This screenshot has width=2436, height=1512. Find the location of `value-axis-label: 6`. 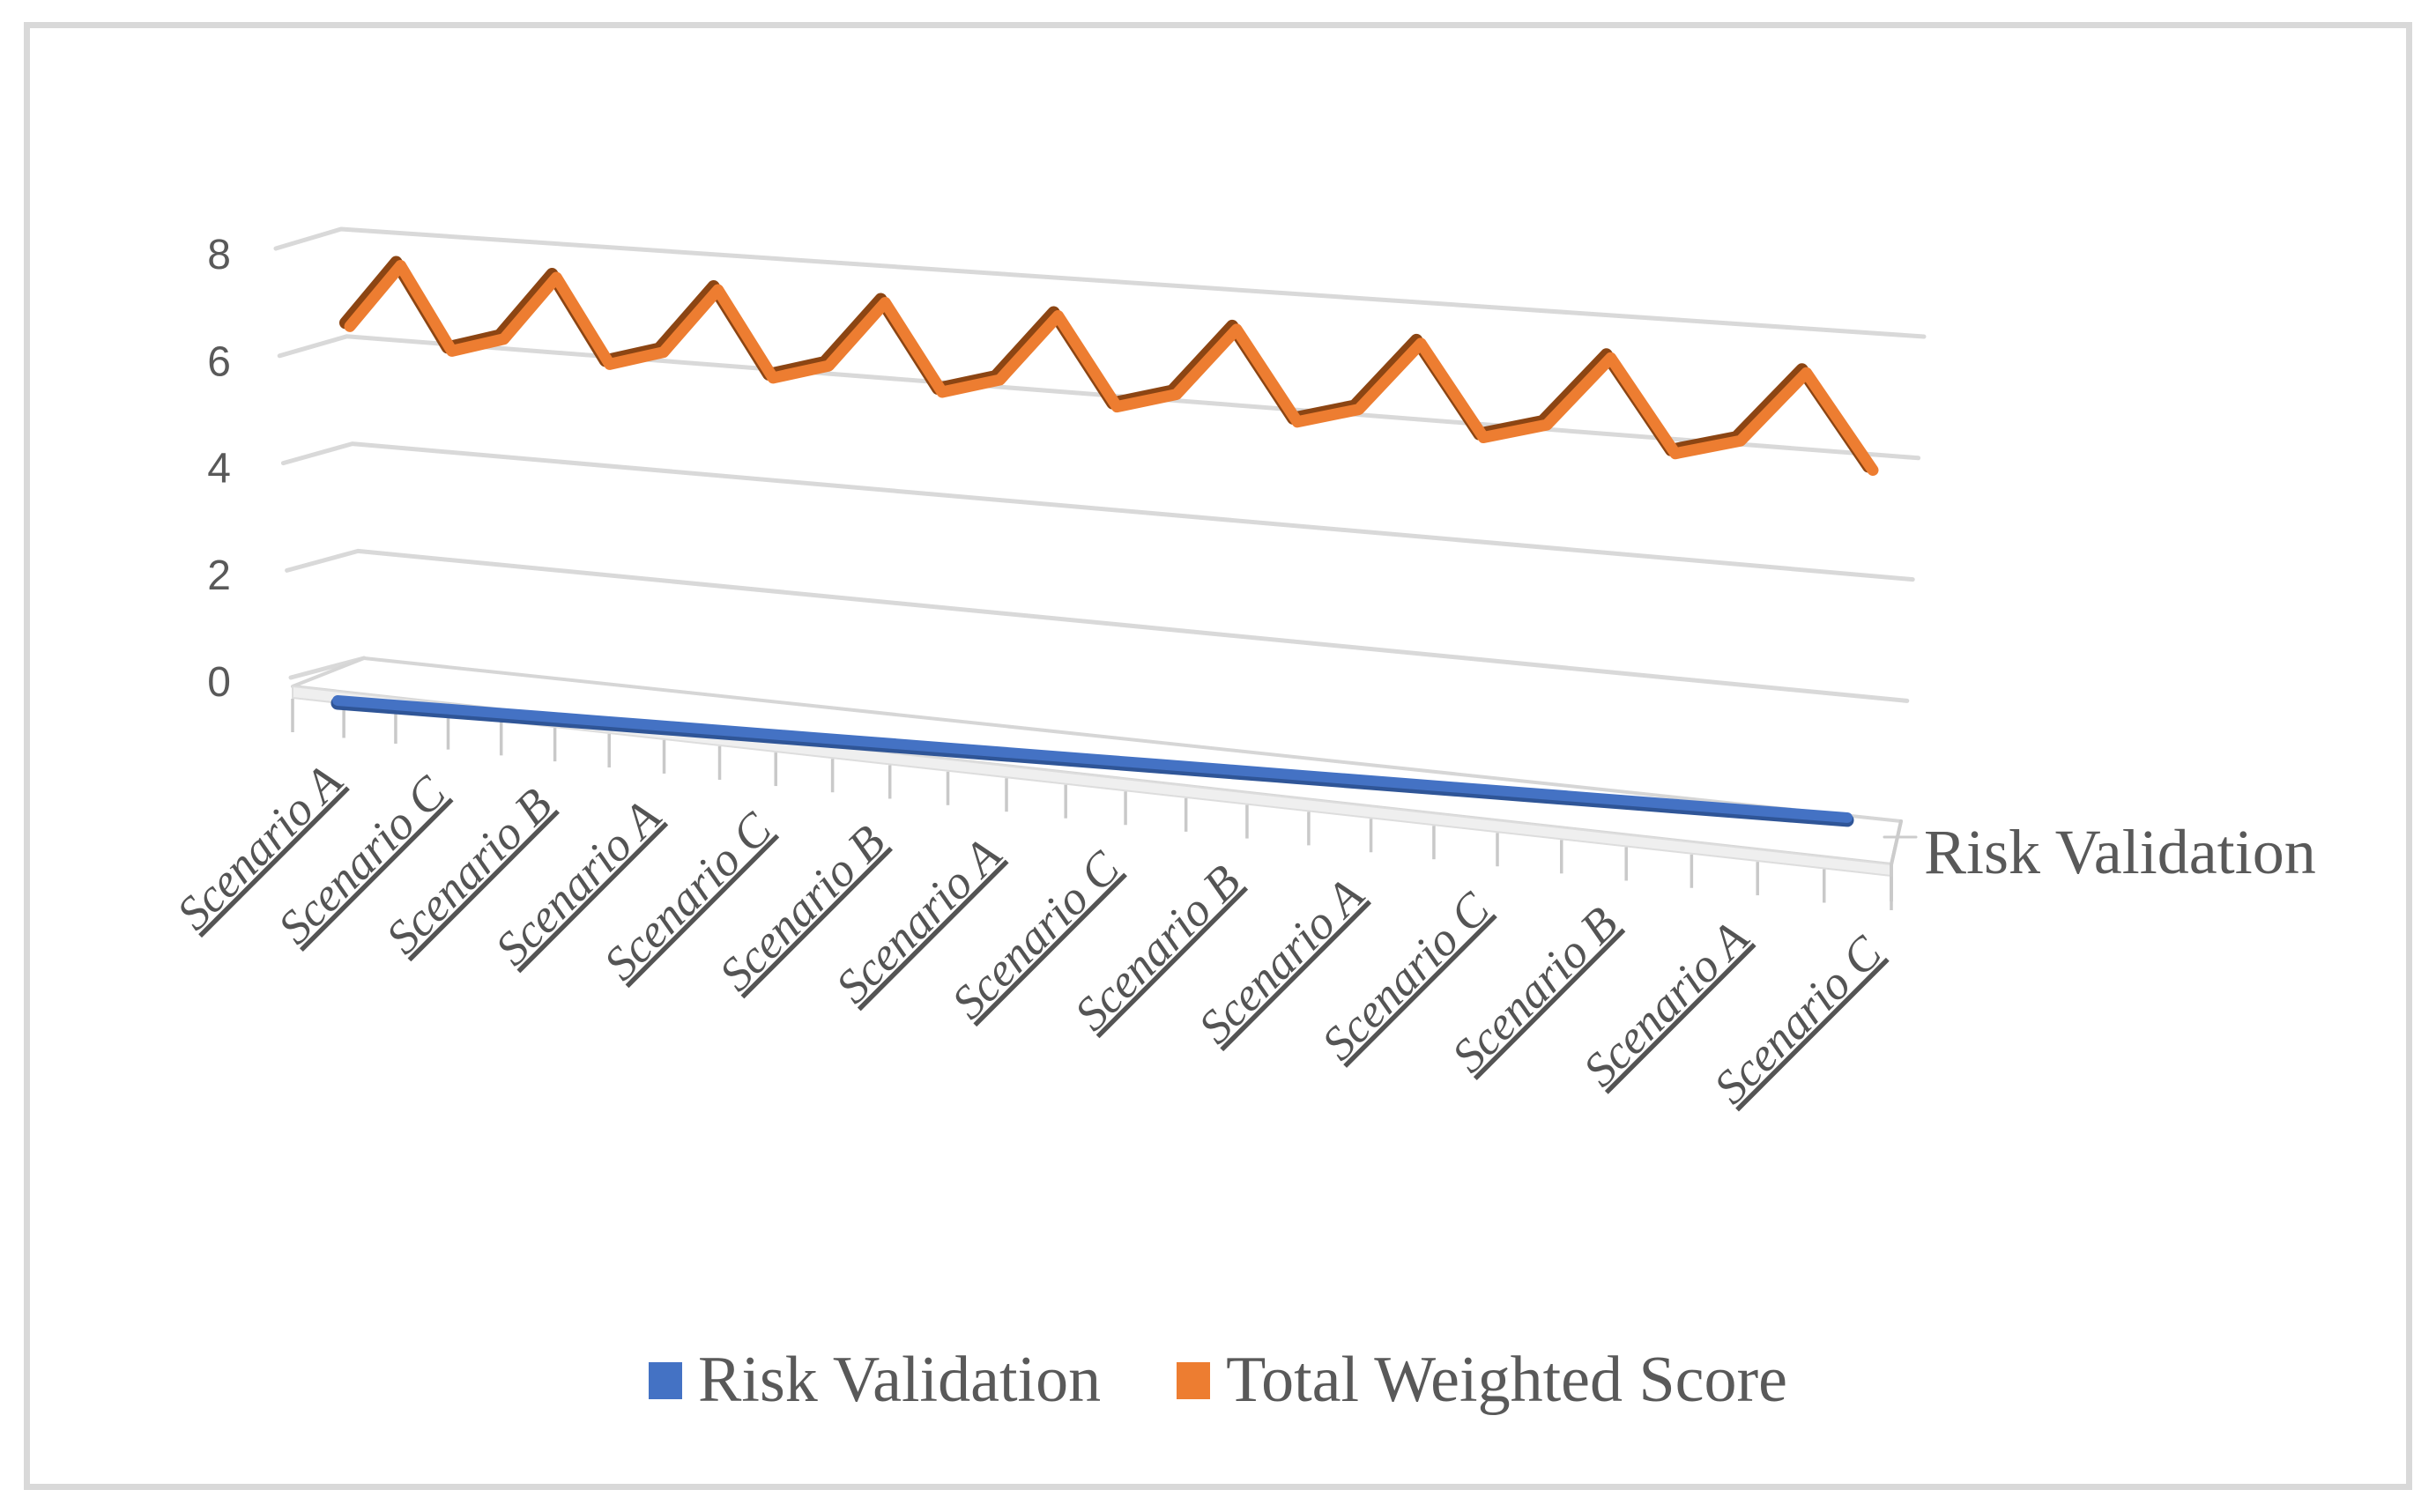

value-axis-label: 6 is located at coordinates (219, 361).